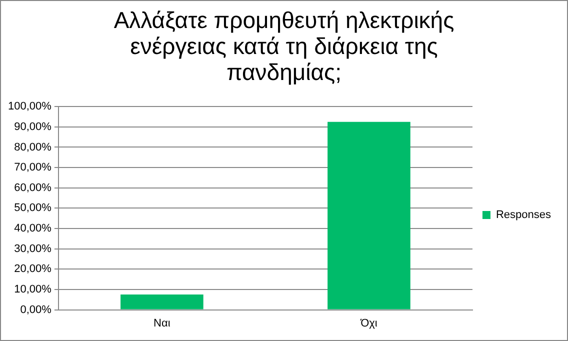  Describe the element at coordinates (33, 269) in the screenshot. I see `y-tick-label: 20,00%` at that location.